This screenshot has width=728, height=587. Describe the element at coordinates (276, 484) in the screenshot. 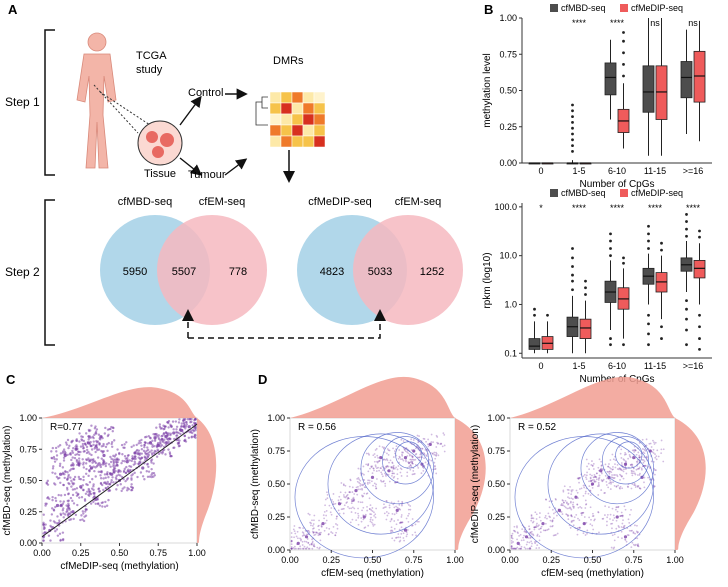

I see `y-tick-label: 0.50` at that location.